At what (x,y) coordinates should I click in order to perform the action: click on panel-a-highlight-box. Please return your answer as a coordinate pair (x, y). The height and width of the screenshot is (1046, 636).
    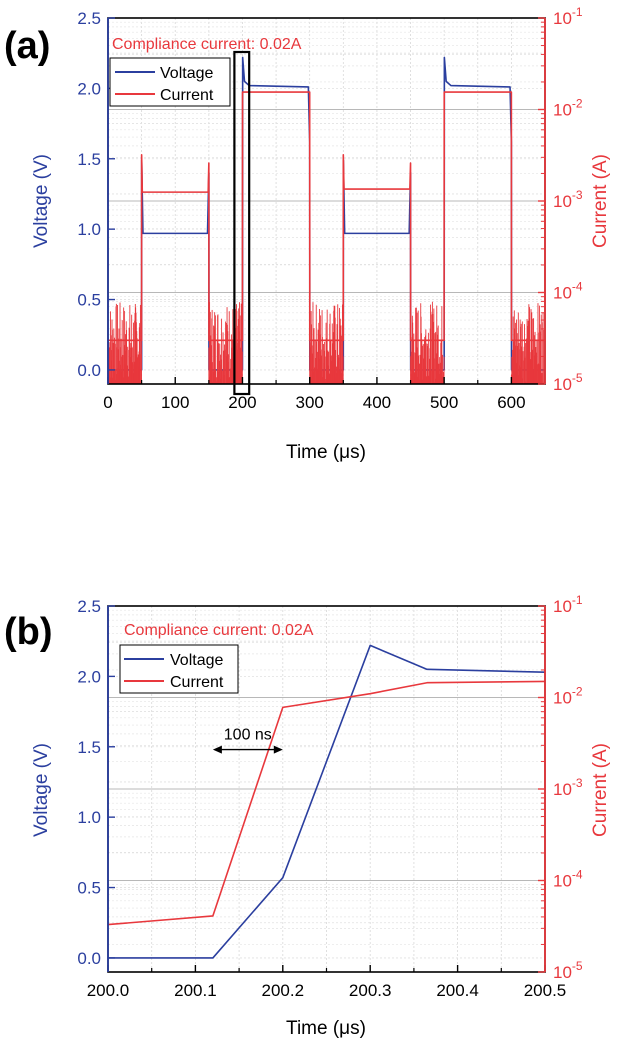
    Looking at the image, I should click on (242, 223).